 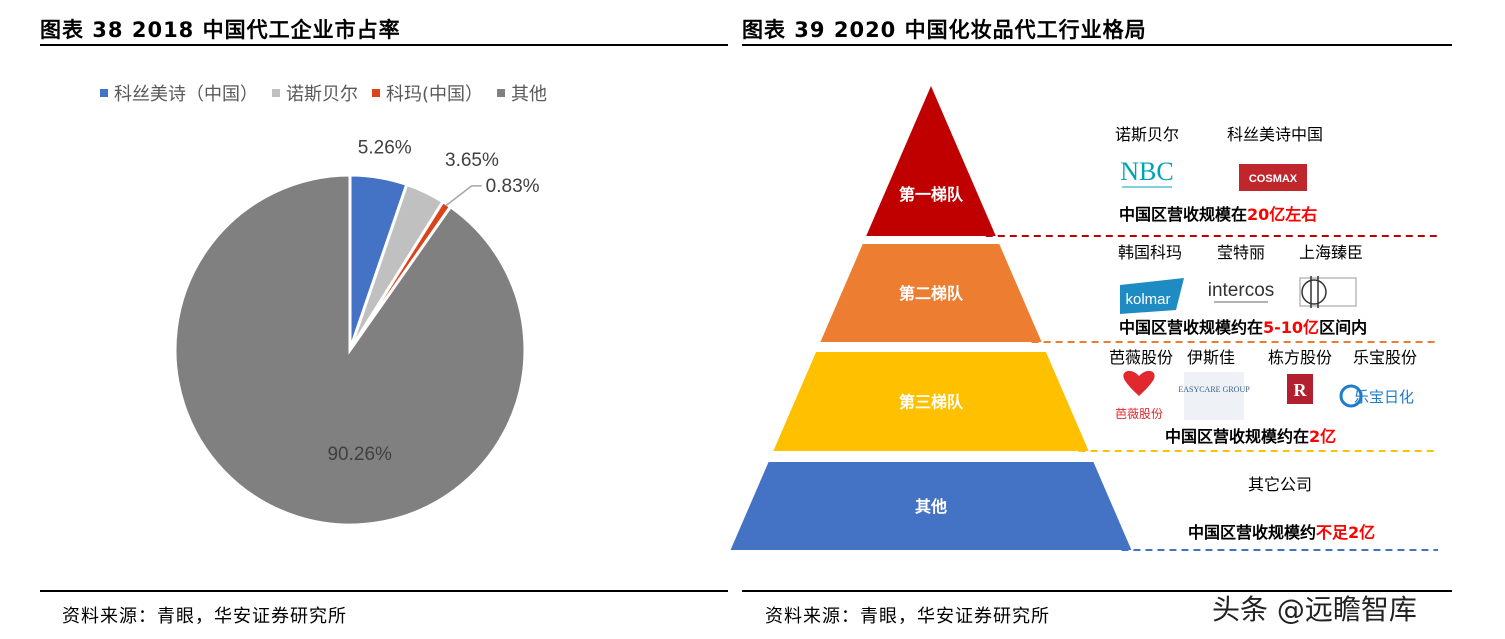 What do you see at coordinates (1252, 532) in the screenshot?
I see `tier-3-revenue-prefix: 中国区营收规模约` at bounding box center [1252, 532].